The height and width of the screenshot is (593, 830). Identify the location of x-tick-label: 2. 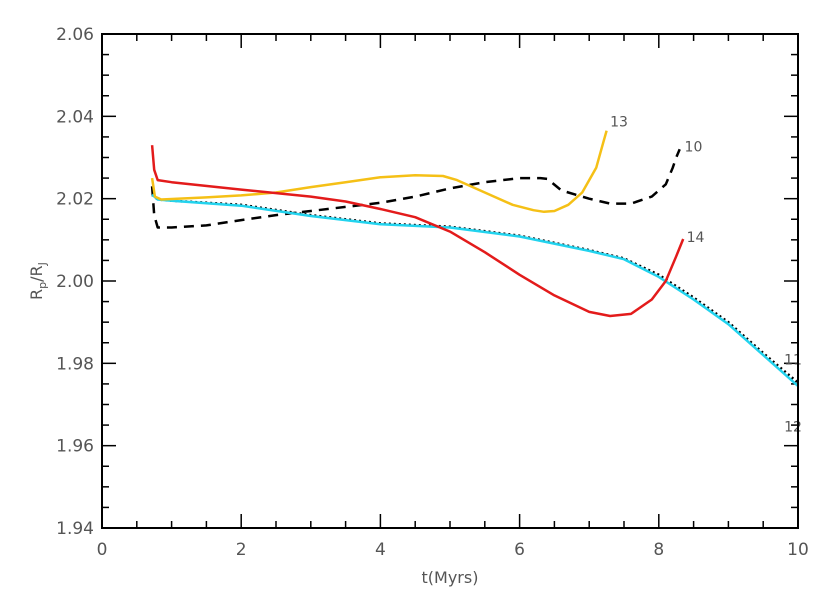
(241, 550).